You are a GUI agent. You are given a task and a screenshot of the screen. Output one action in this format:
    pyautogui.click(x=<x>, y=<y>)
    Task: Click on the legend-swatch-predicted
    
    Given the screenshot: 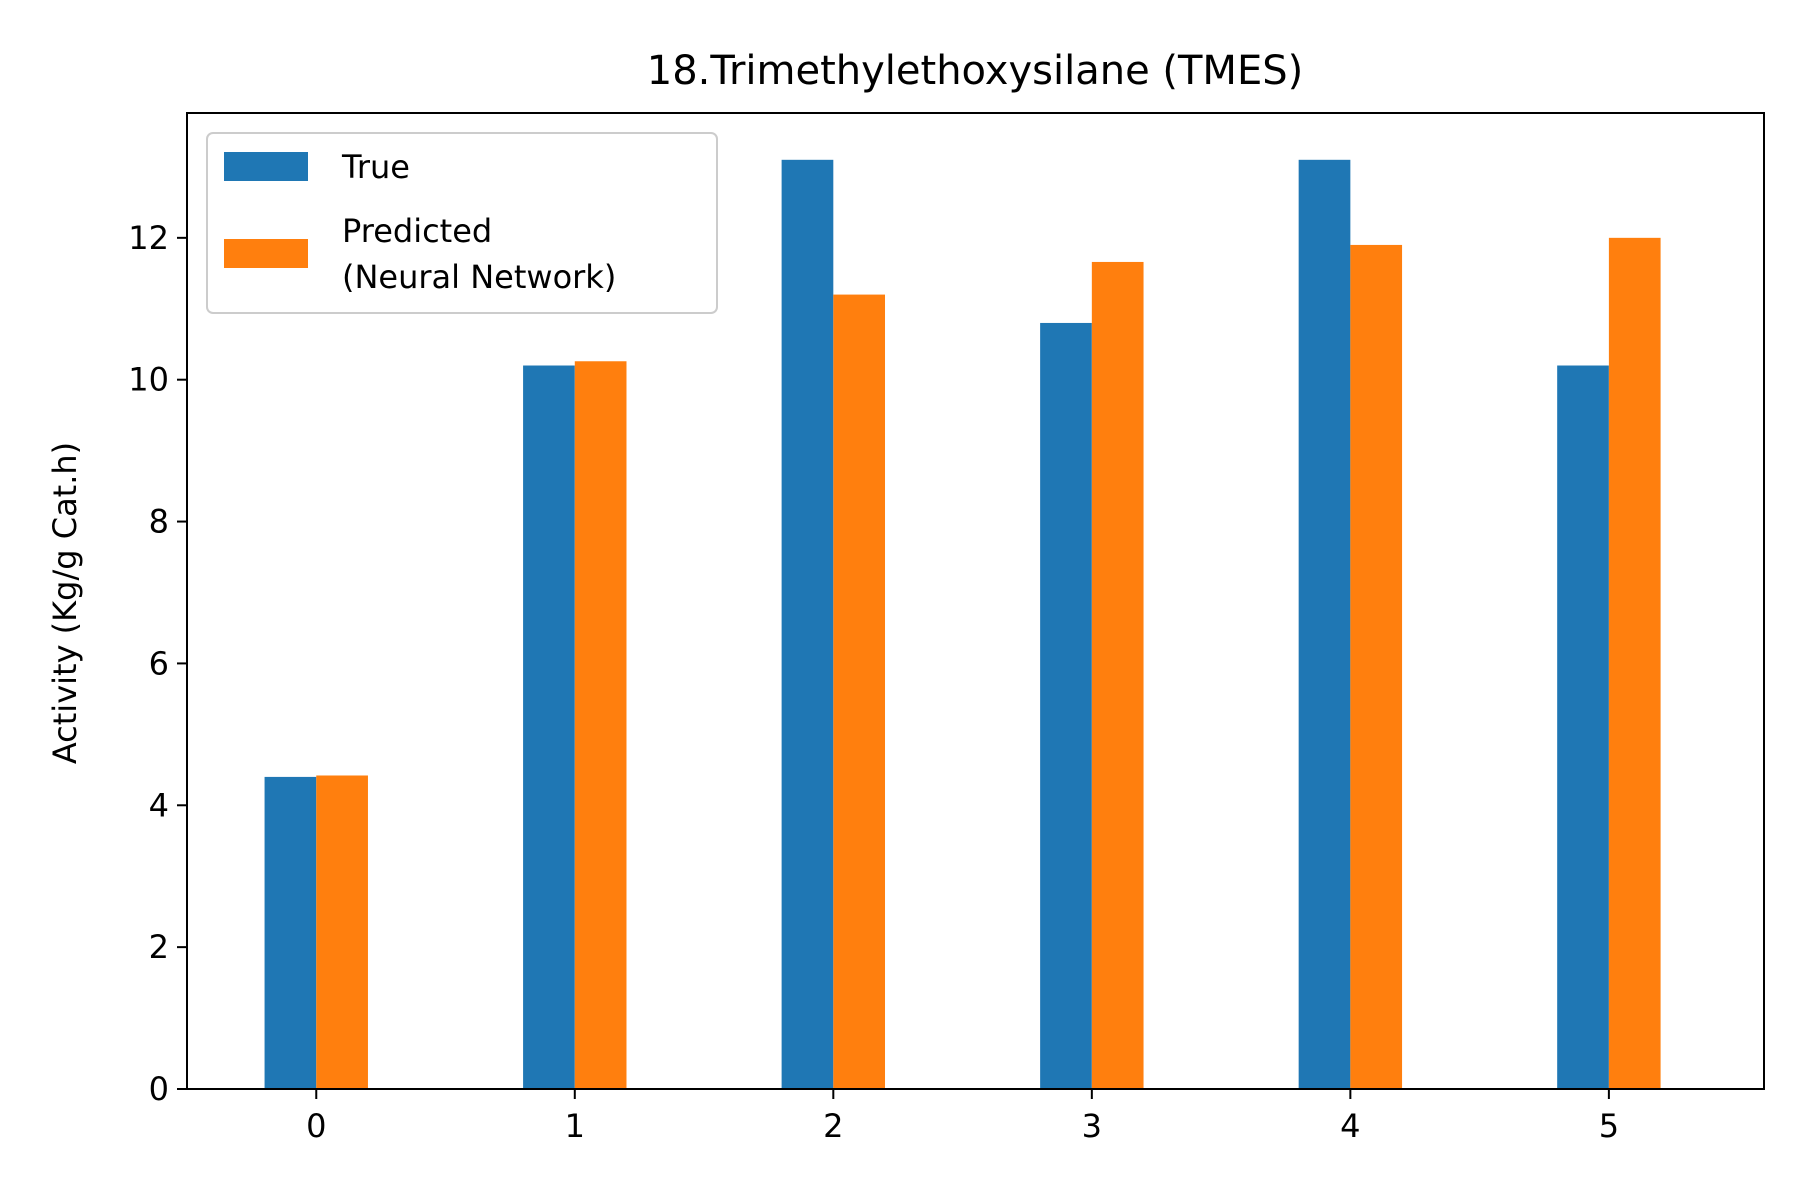 What is the action you would take?
    pyautogui.click(x=266, y=253)
    